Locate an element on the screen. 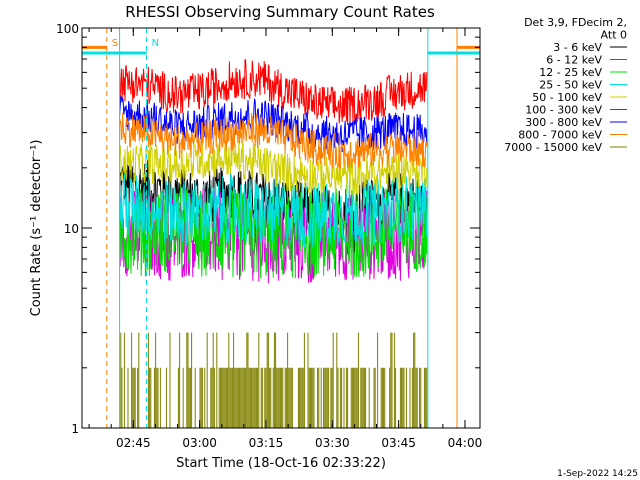 The image size is (640, 480). x-tick-label-0: 02:45 is located at coordinates (133, 443).